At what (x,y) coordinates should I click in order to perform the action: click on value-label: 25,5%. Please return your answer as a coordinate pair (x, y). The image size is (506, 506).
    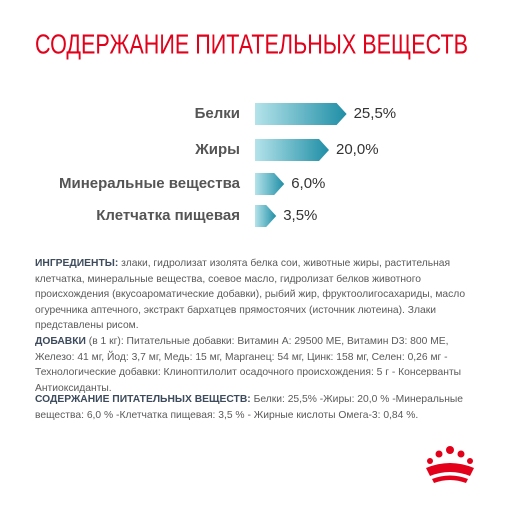
    Looking at the image, I should click on (375, 113).